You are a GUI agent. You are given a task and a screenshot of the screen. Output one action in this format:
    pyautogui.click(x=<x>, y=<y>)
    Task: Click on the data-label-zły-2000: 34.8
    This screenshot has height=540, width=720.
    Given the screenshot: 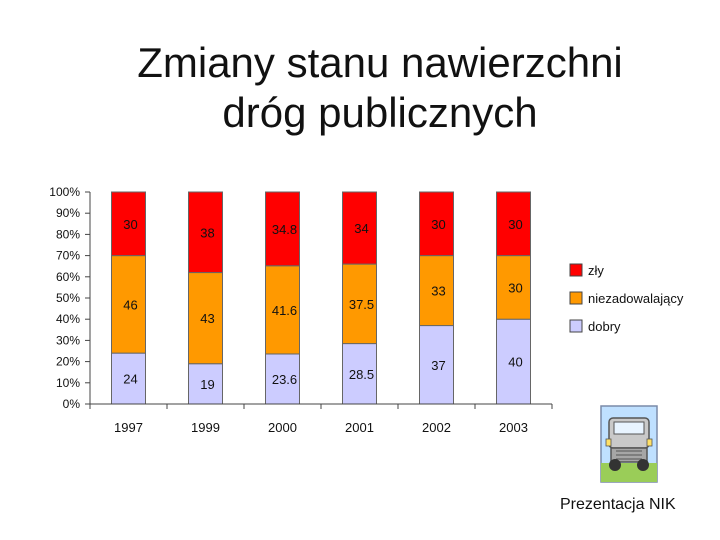 What is the action you would take?
    pyautogui.click(x=284, y=229)
    